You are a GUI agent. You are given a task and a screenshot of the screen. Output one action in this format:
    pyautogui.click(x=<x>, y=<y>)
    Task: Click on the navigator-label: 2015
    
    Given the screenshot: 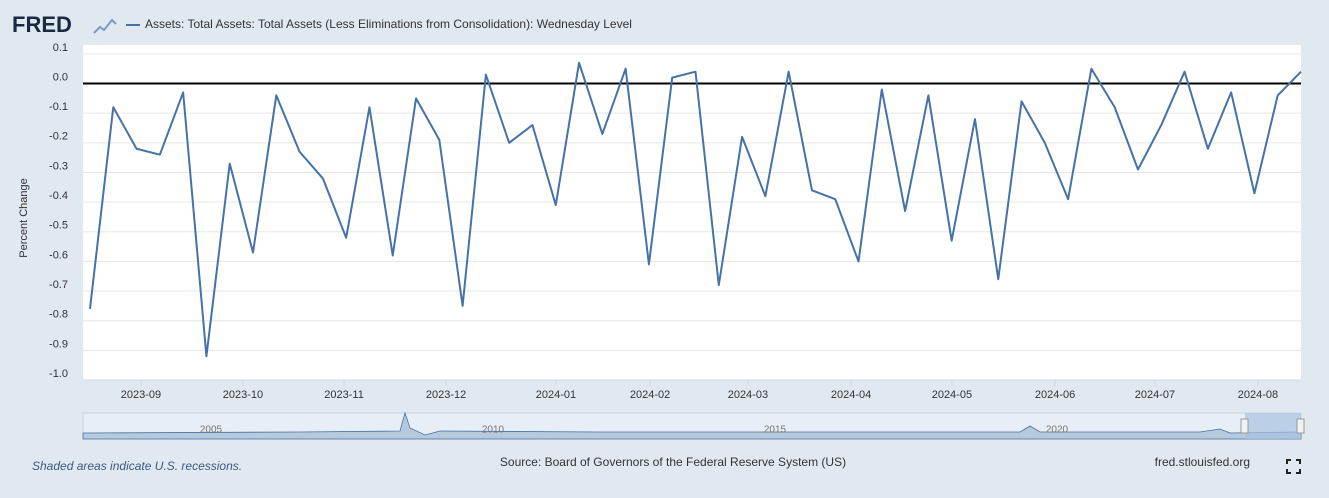 What is the action you would take?
    pyautogui.click(x=775, y=430)
    